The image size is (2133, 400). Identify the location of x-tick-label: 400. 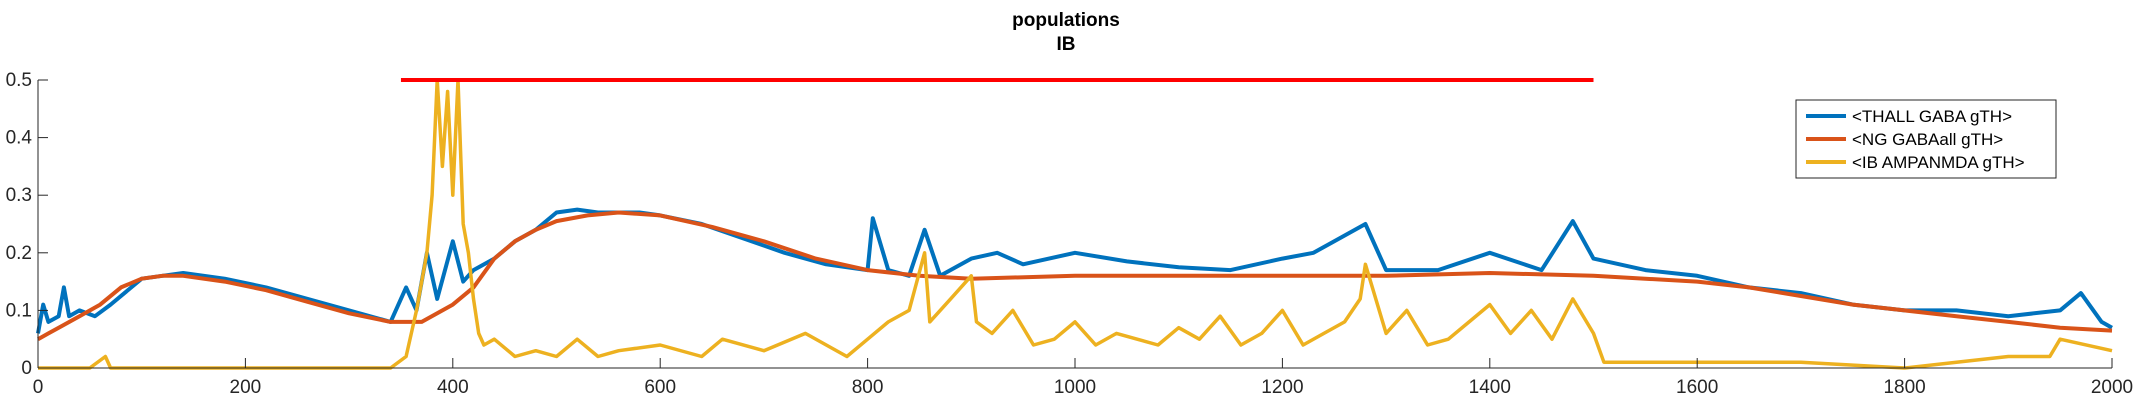
(453, 387).